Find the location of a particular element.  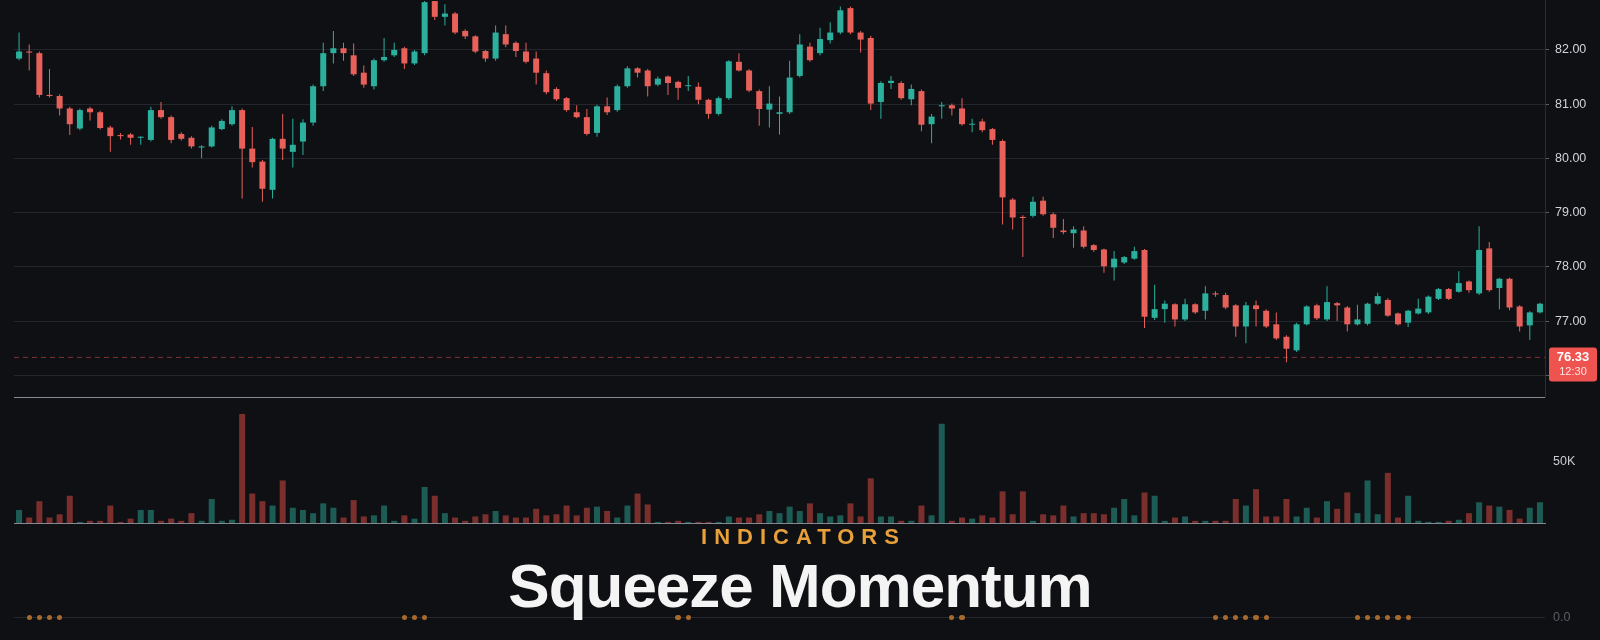

text: 50K is located at coordinates (1564, 460).